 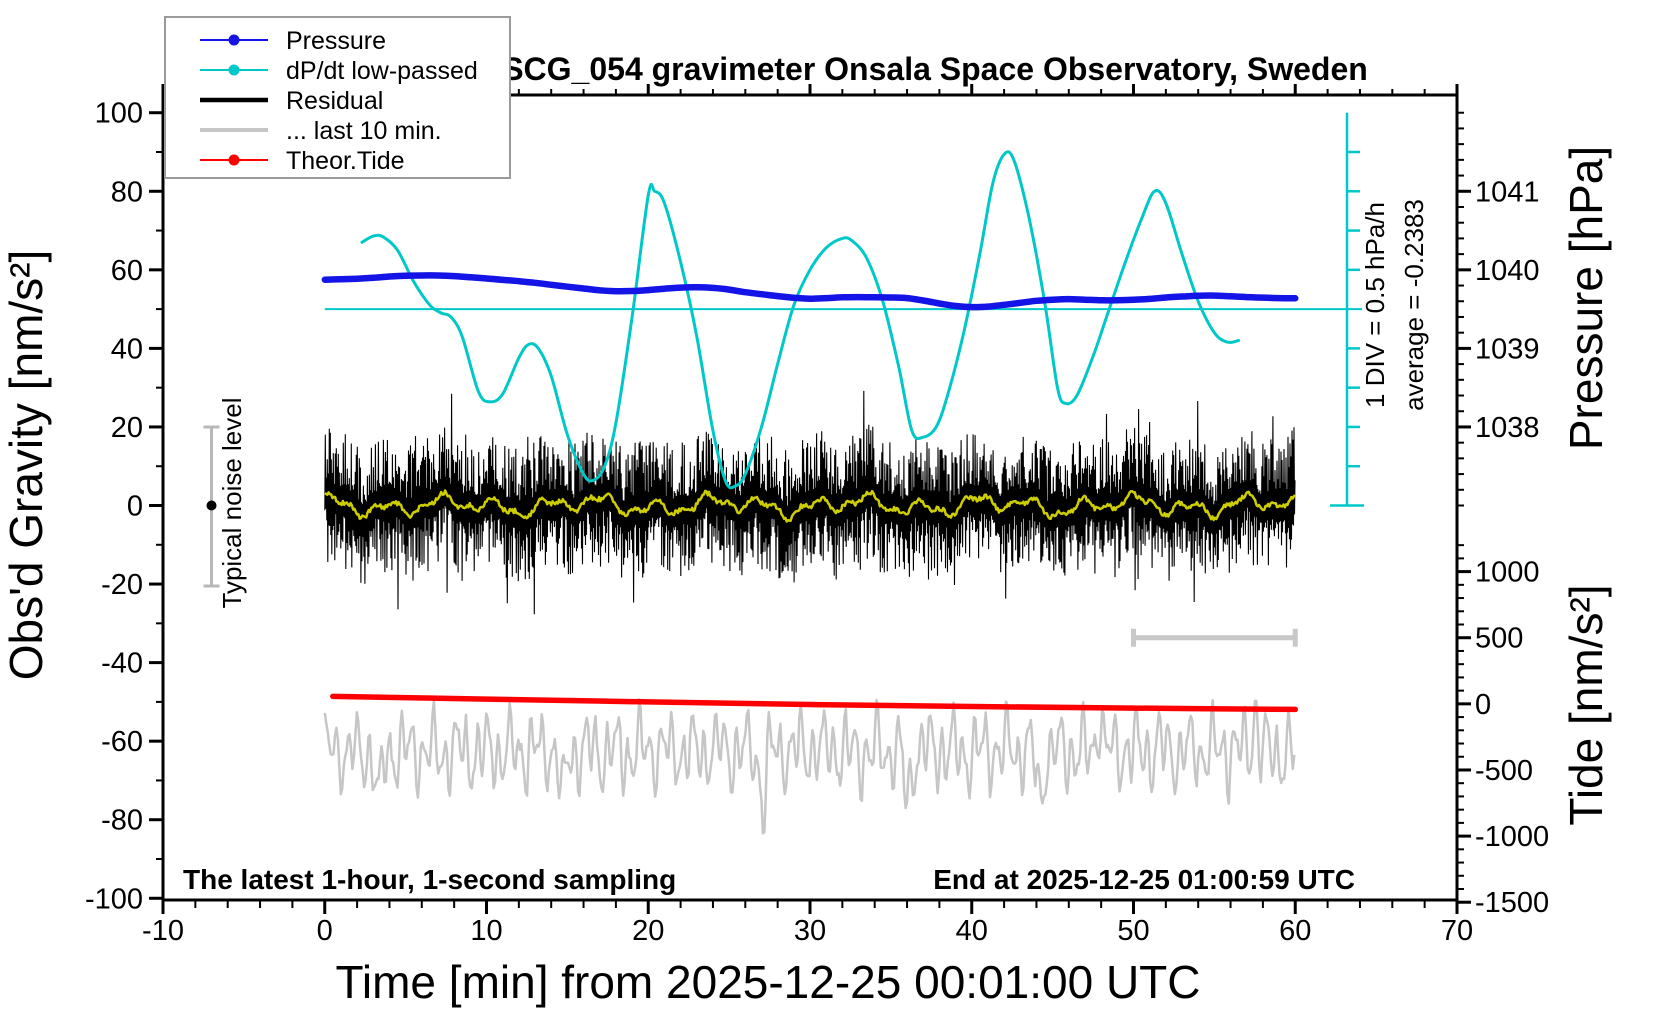 I want to click on pressure-curve, so click(x=810, y=291).